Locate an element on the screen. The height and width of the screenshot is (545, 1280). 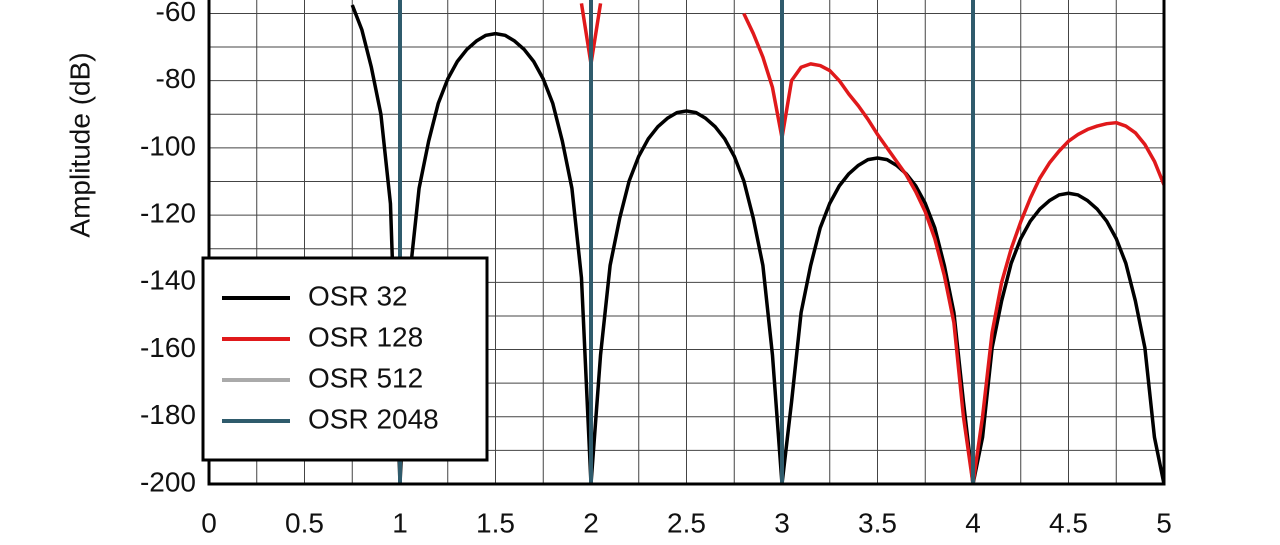
x-tick-label: 3.5 is located at coordinates (877, 522).